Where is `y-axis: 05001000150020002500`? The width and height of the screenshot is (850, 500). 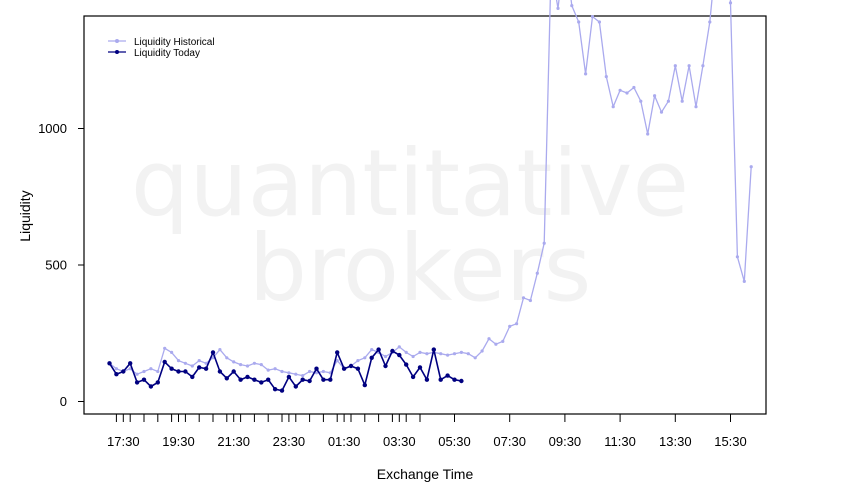 y-axis: 05001000150020002500 is located at coordinates (61, 265).